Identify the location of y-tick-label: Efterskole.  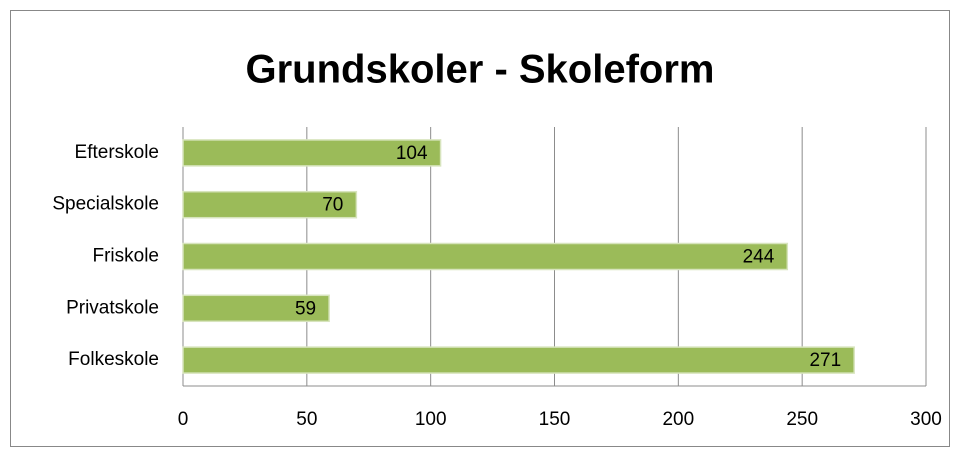
(117, 152).